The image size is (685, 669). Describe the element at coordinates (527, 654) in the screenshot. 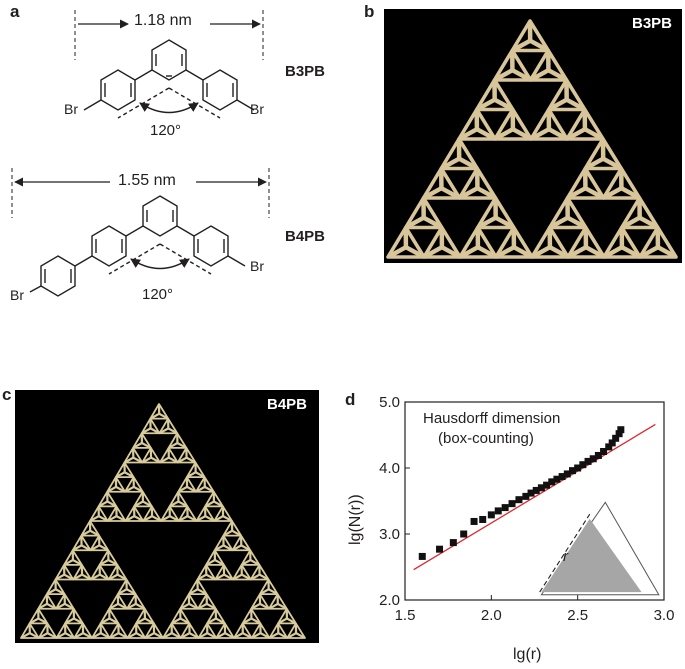

I see `x-axis-label: lg(r)` at that location.